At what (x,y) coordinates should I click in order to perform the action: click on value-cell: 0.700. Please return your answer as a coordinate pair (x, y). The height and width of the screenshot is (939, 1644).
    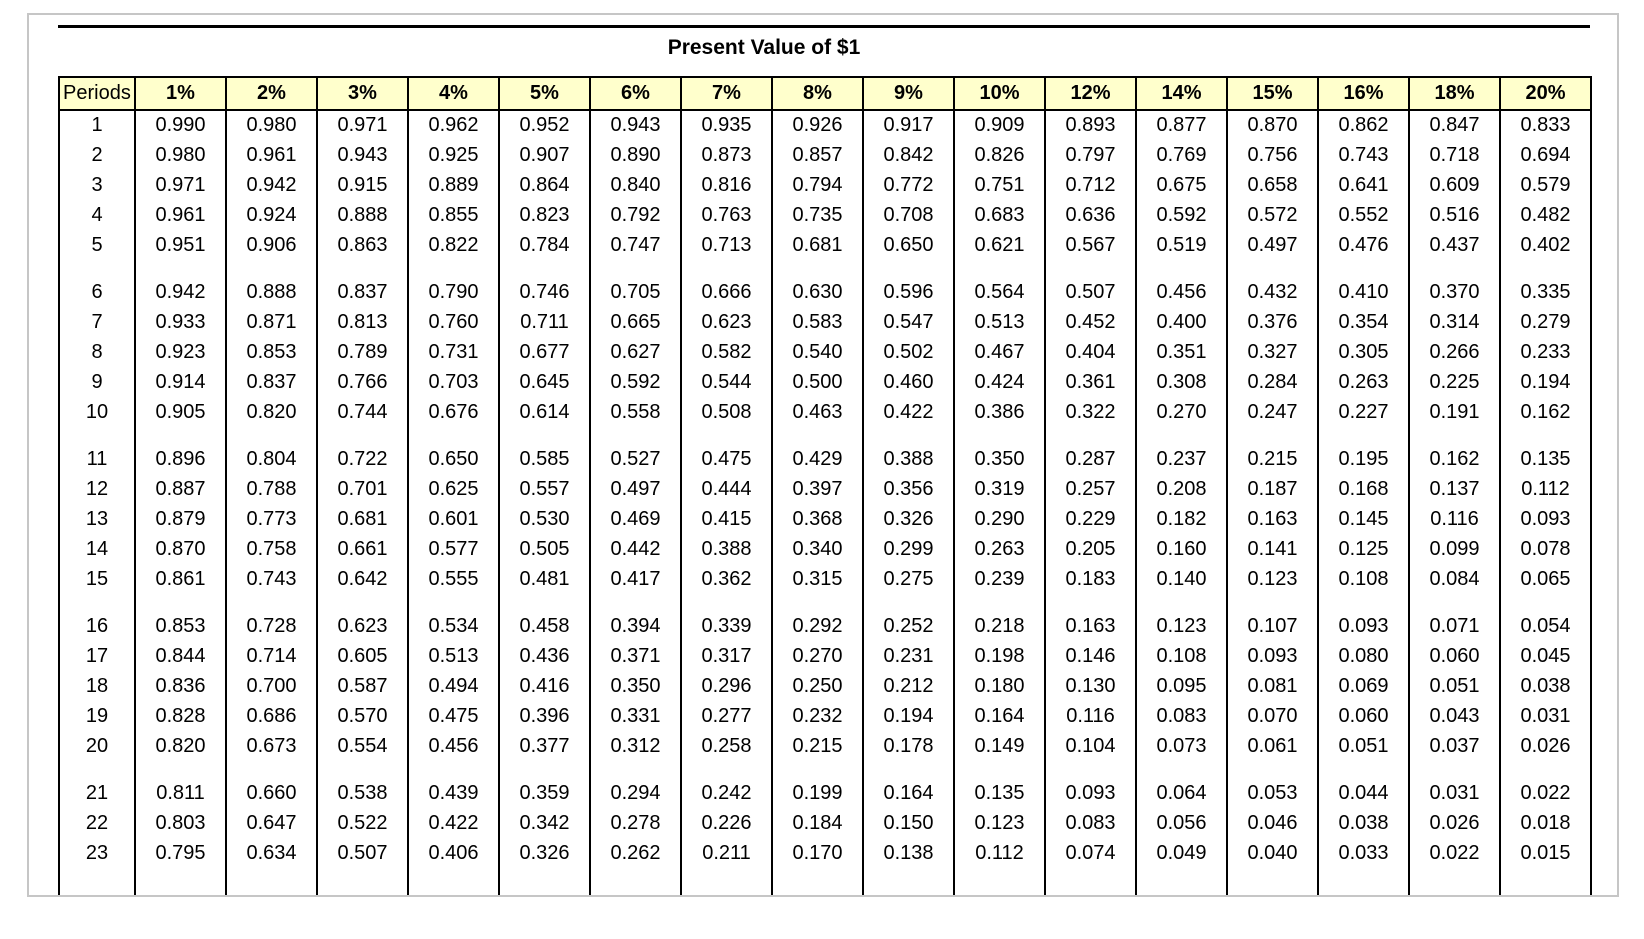
    Looking at the image, I should click on (271, 686).